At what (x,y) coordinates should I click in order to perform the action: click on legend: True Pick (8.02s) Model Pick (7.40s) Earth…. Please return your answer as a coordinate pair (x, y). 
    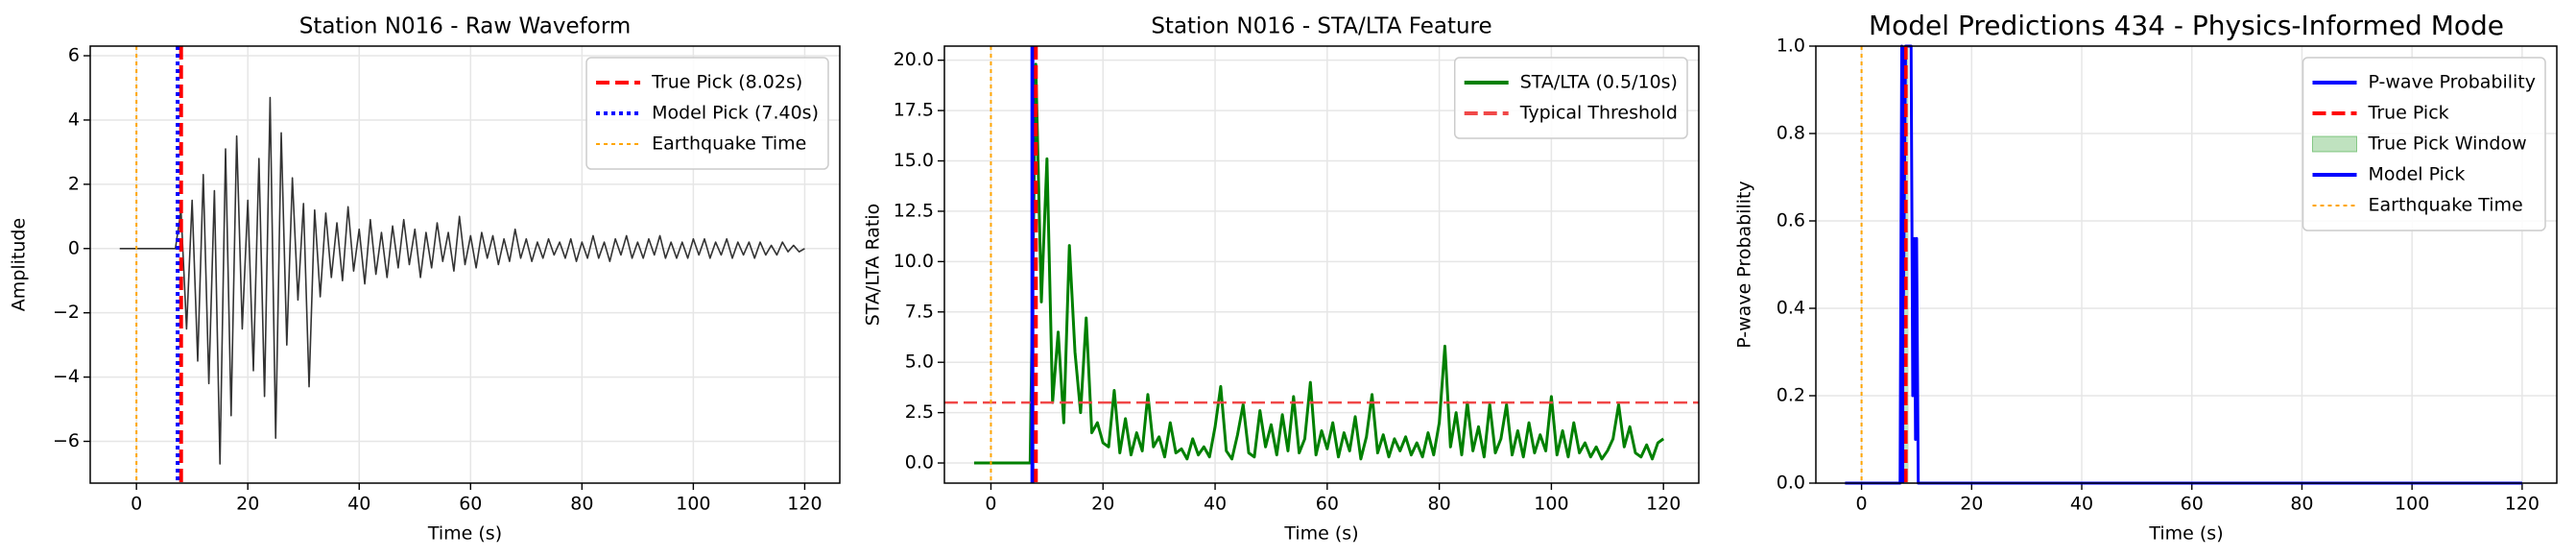
    Looking at the image, I should click on (707, 113).